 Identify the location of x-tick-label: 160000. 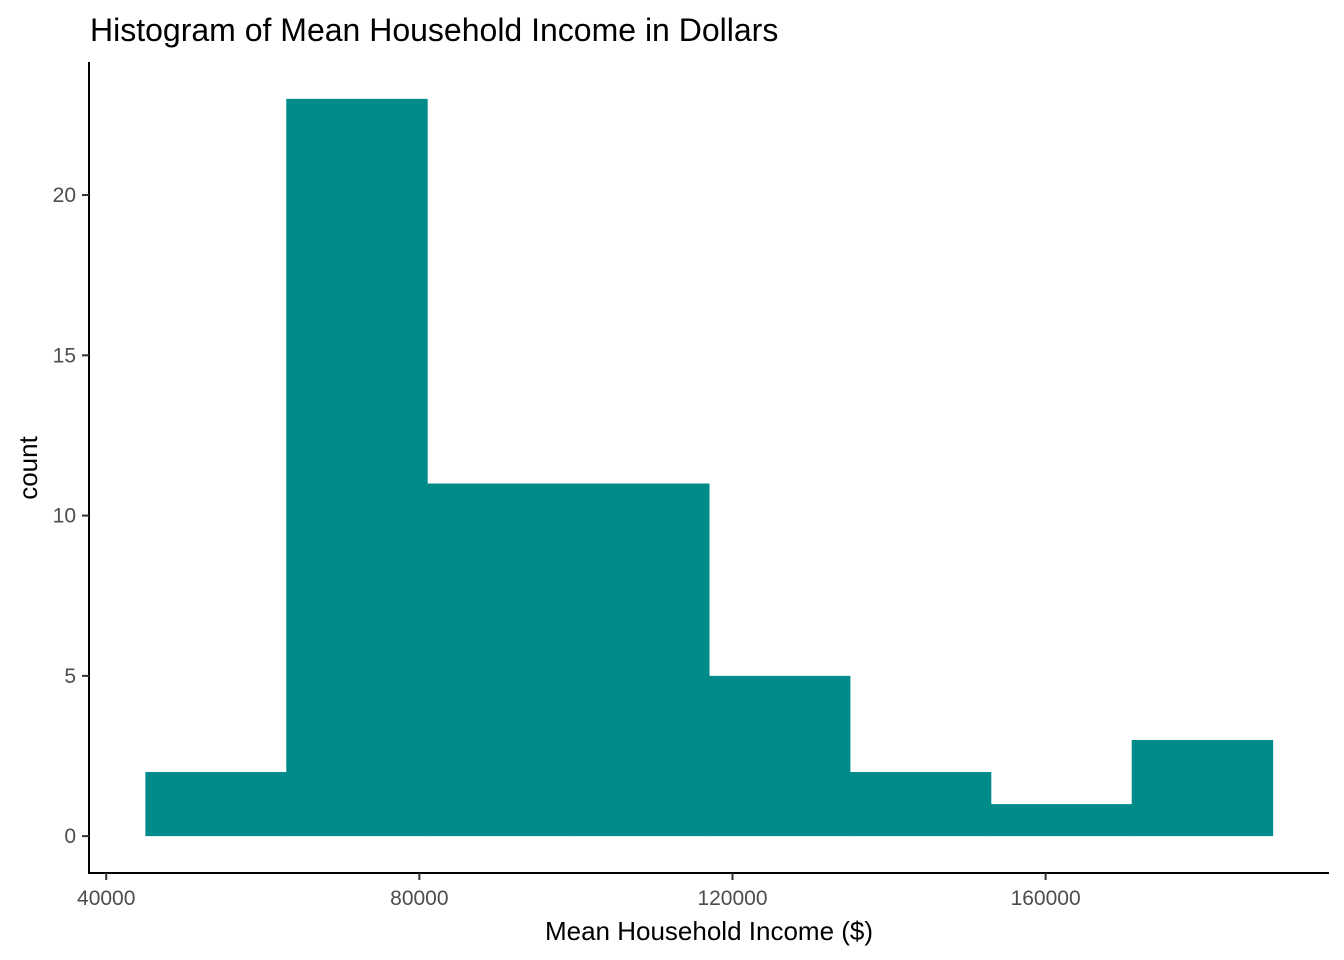
(1046, 898).